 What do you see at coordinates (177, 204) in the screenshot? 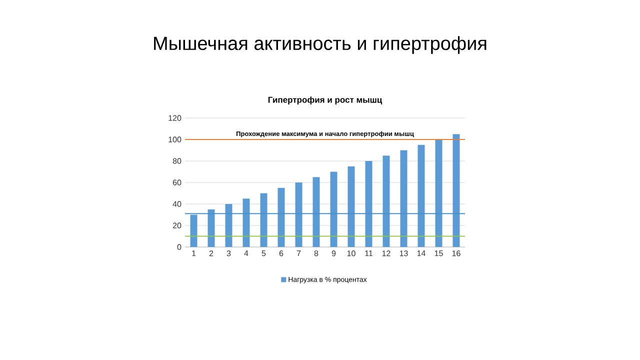
I see `y-tick-label: 40` at bounding box center [177, 204].